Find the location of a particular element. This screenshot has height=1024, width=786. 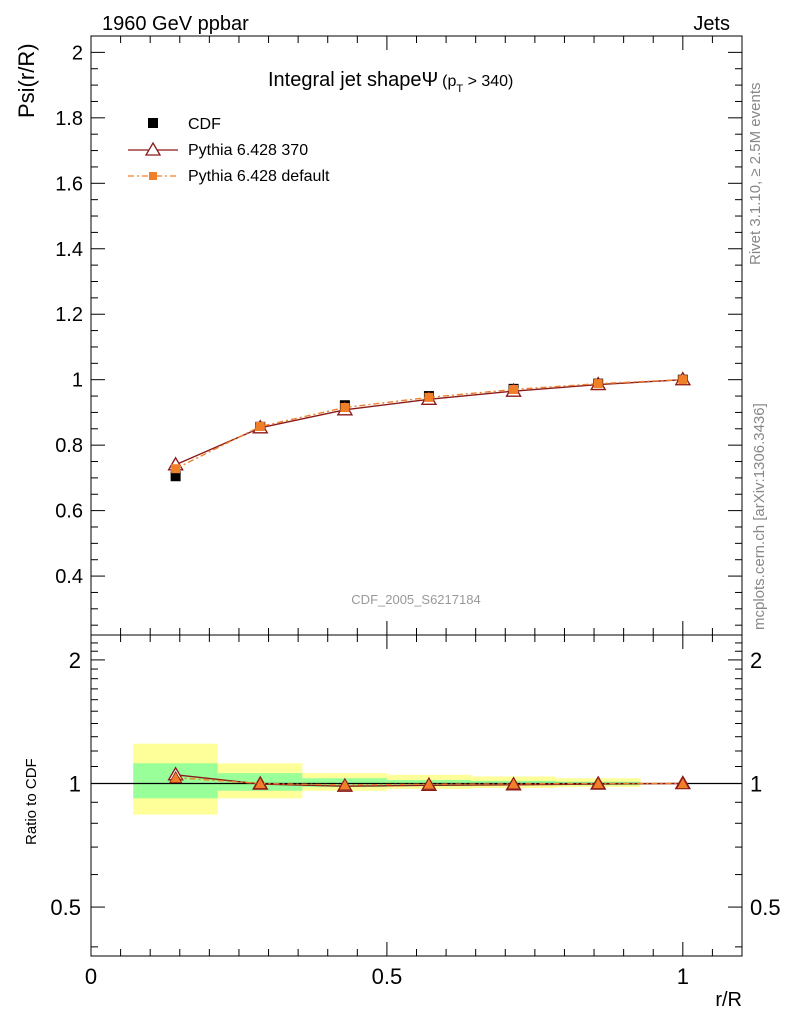

header-energy-label: 1960 GeV ppbar is located at coordinates (175, 24).